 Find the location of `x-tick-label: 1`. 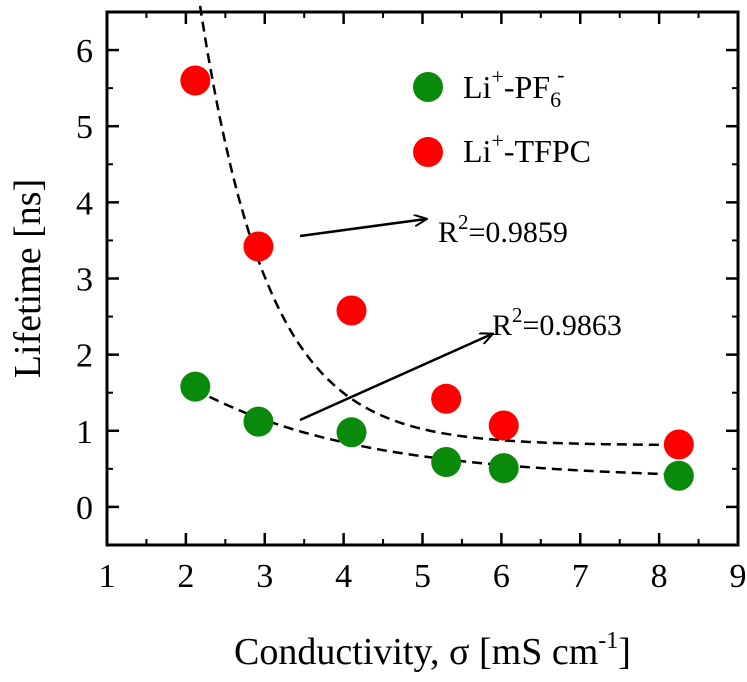

x-tick-label: 1 is located at coordinates (107, 576).